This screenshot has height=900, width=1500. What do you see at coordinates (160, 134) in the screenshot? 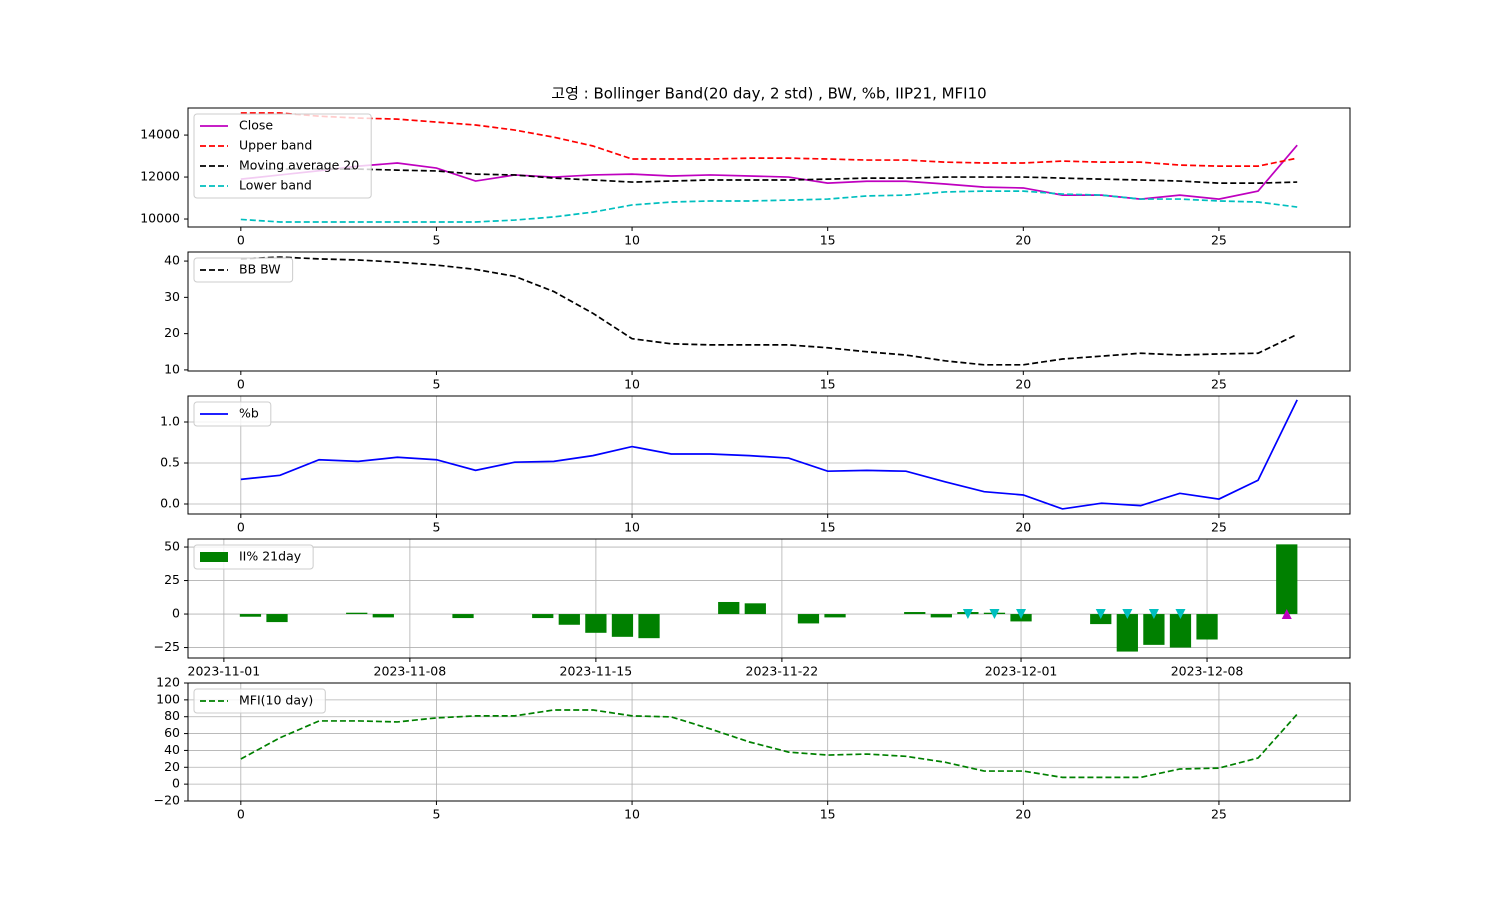
I see `y-tick-label: 14000` at bounding box center [160, 134].